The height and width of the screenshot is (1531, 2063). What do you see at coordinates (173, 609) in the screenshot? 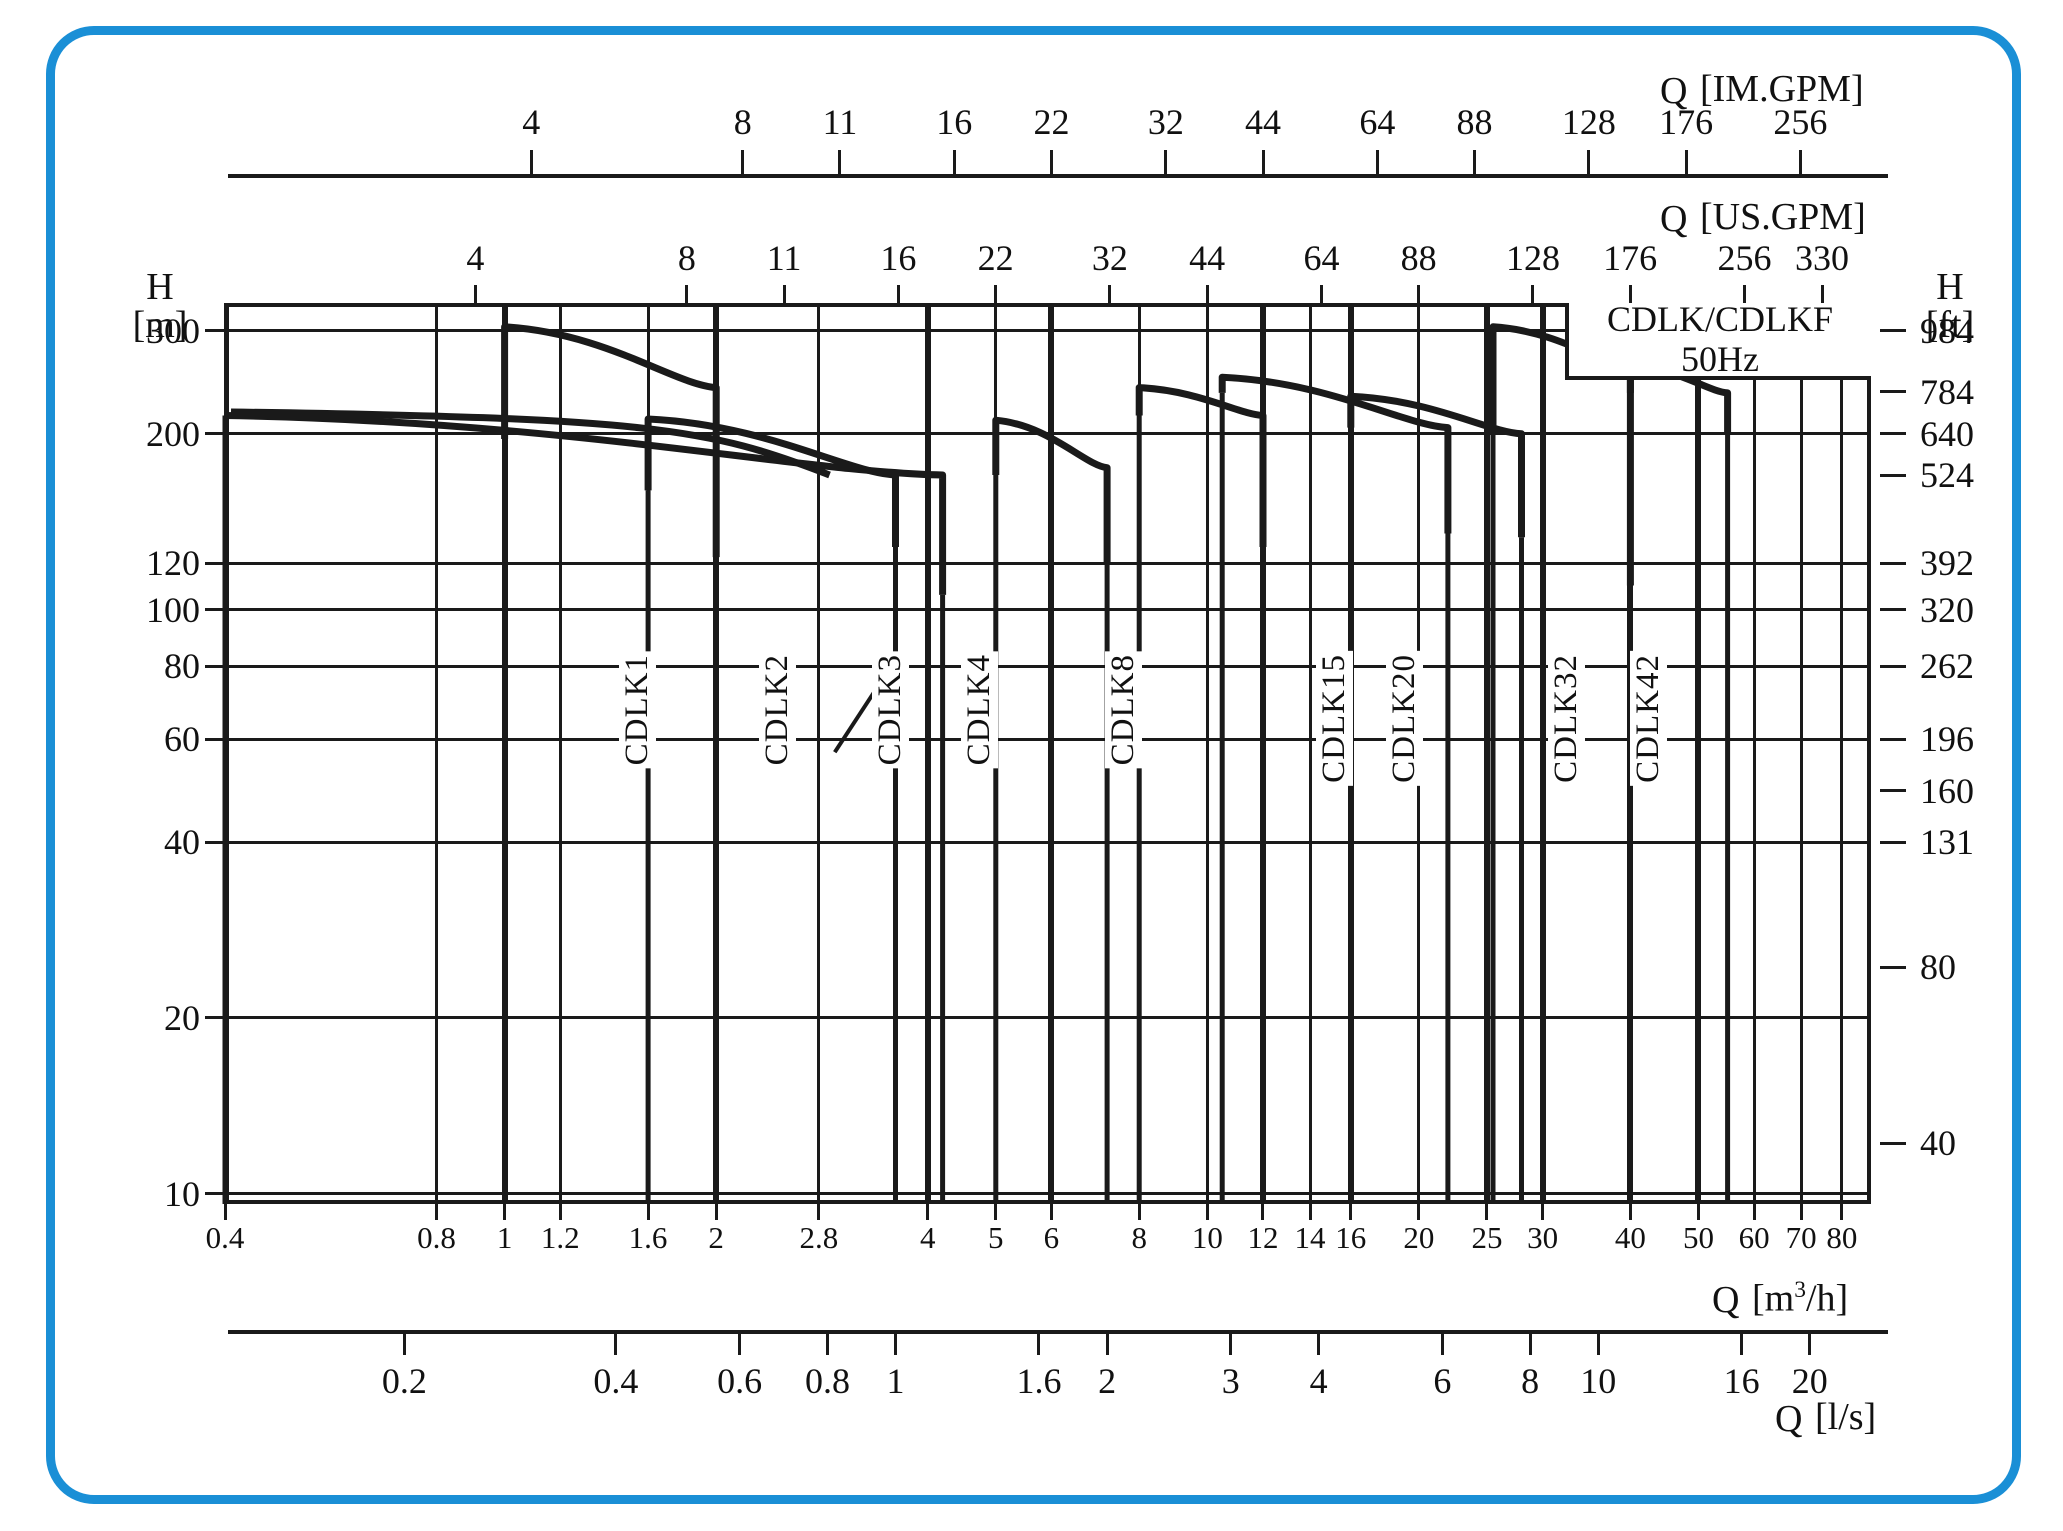
I see `h-m-label-100: 100` at bounding box center [173, 609].